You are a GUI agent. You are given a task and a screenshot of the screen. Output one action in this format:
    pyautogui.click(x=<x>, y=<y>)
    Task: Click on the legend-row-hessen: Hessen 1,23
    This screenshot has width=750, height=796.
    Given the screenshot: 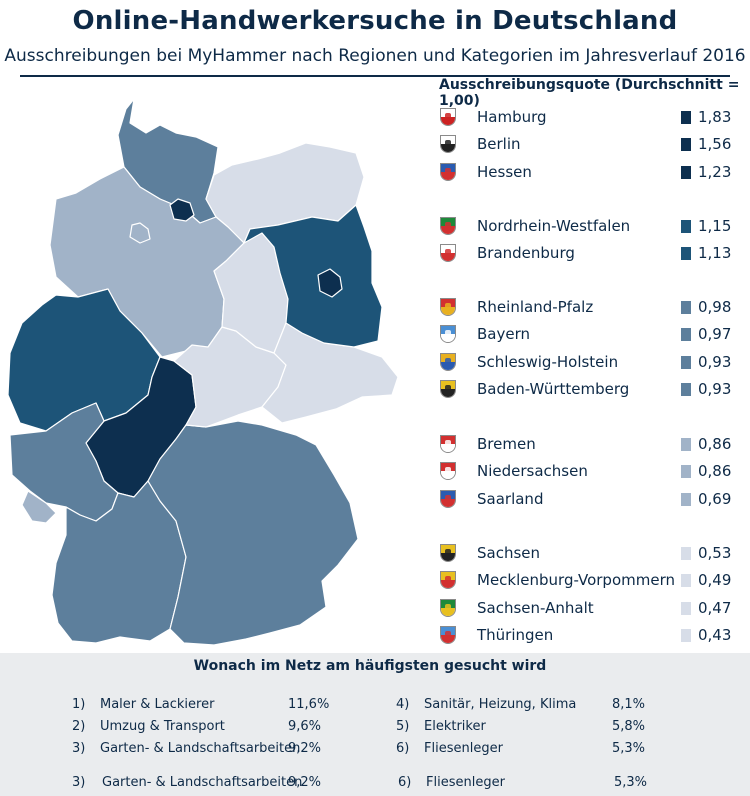 What is the action you would take?
    pyautogui.click(x=590, y=172)
    